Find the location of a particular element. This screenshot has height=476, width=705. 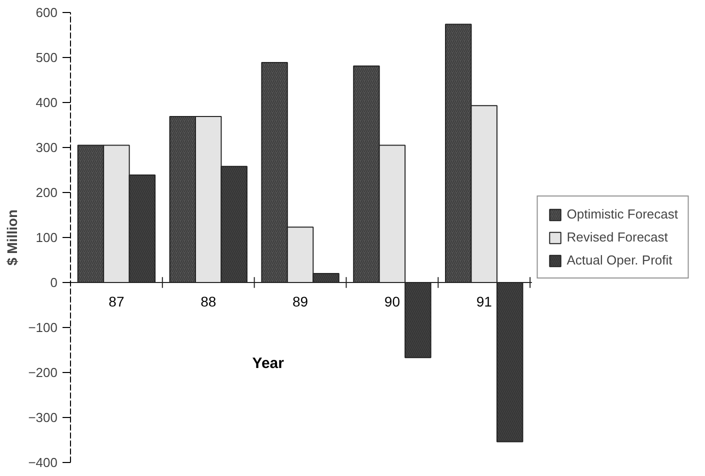

legend-label: Optimistic Forecast is located at coordinates (622, 214).